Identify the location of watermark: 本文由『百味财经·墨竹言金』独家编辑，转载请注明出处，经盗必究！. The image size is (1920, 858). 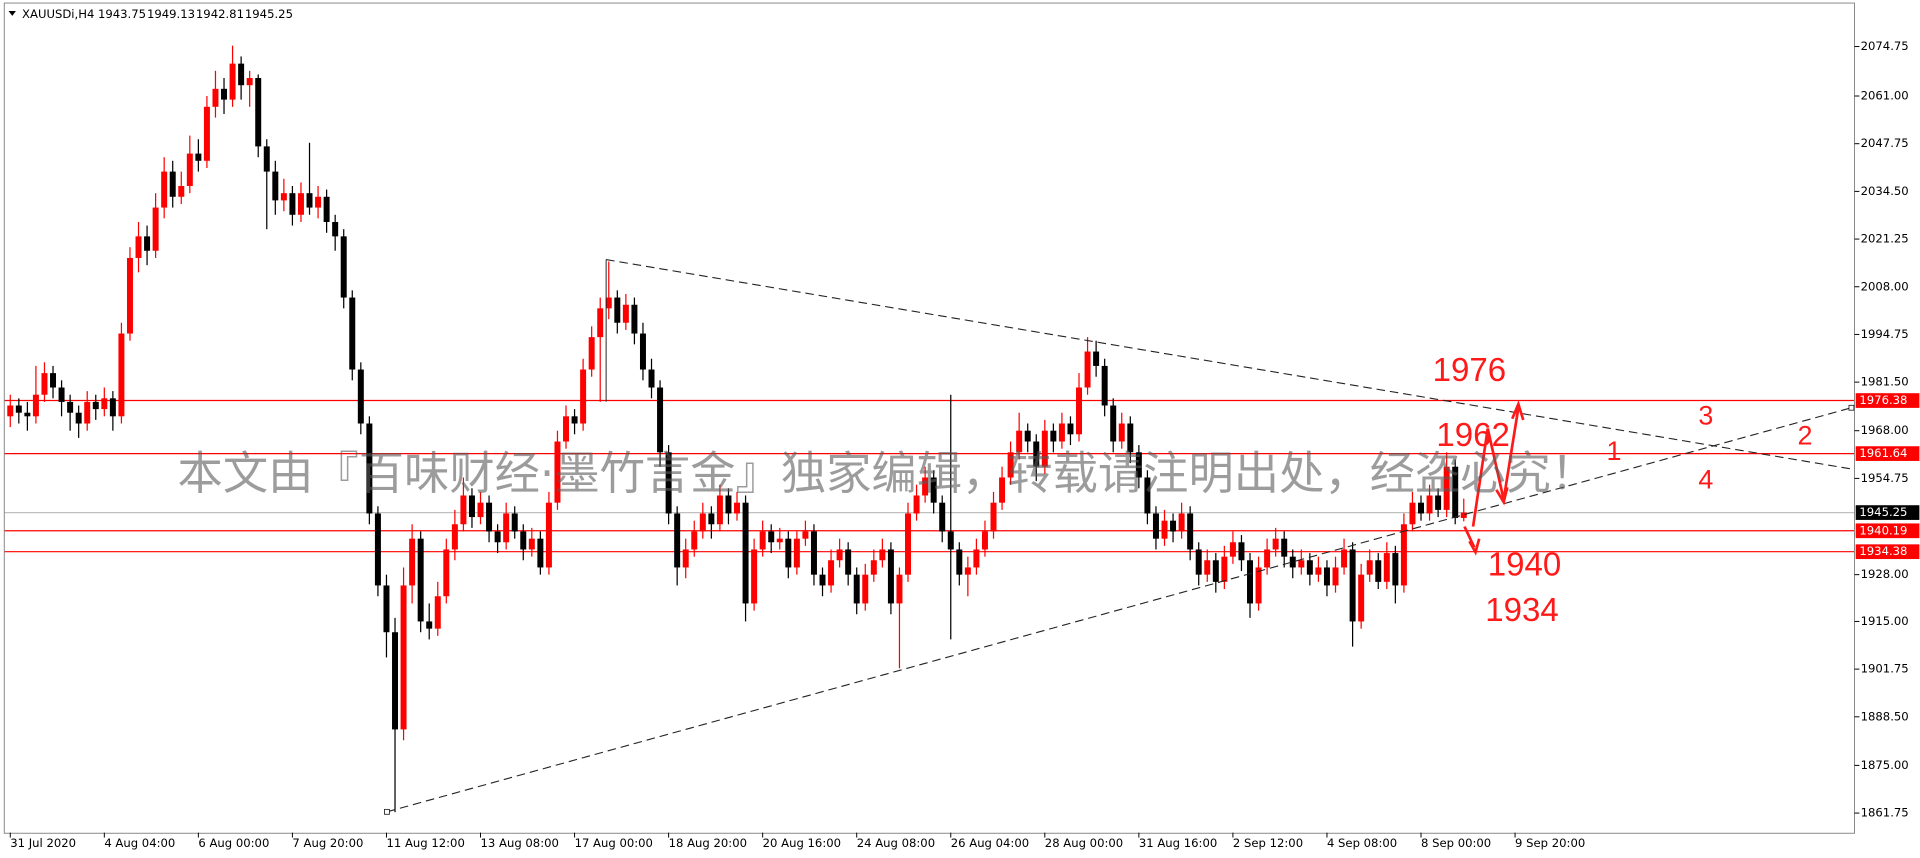
(887, 473).